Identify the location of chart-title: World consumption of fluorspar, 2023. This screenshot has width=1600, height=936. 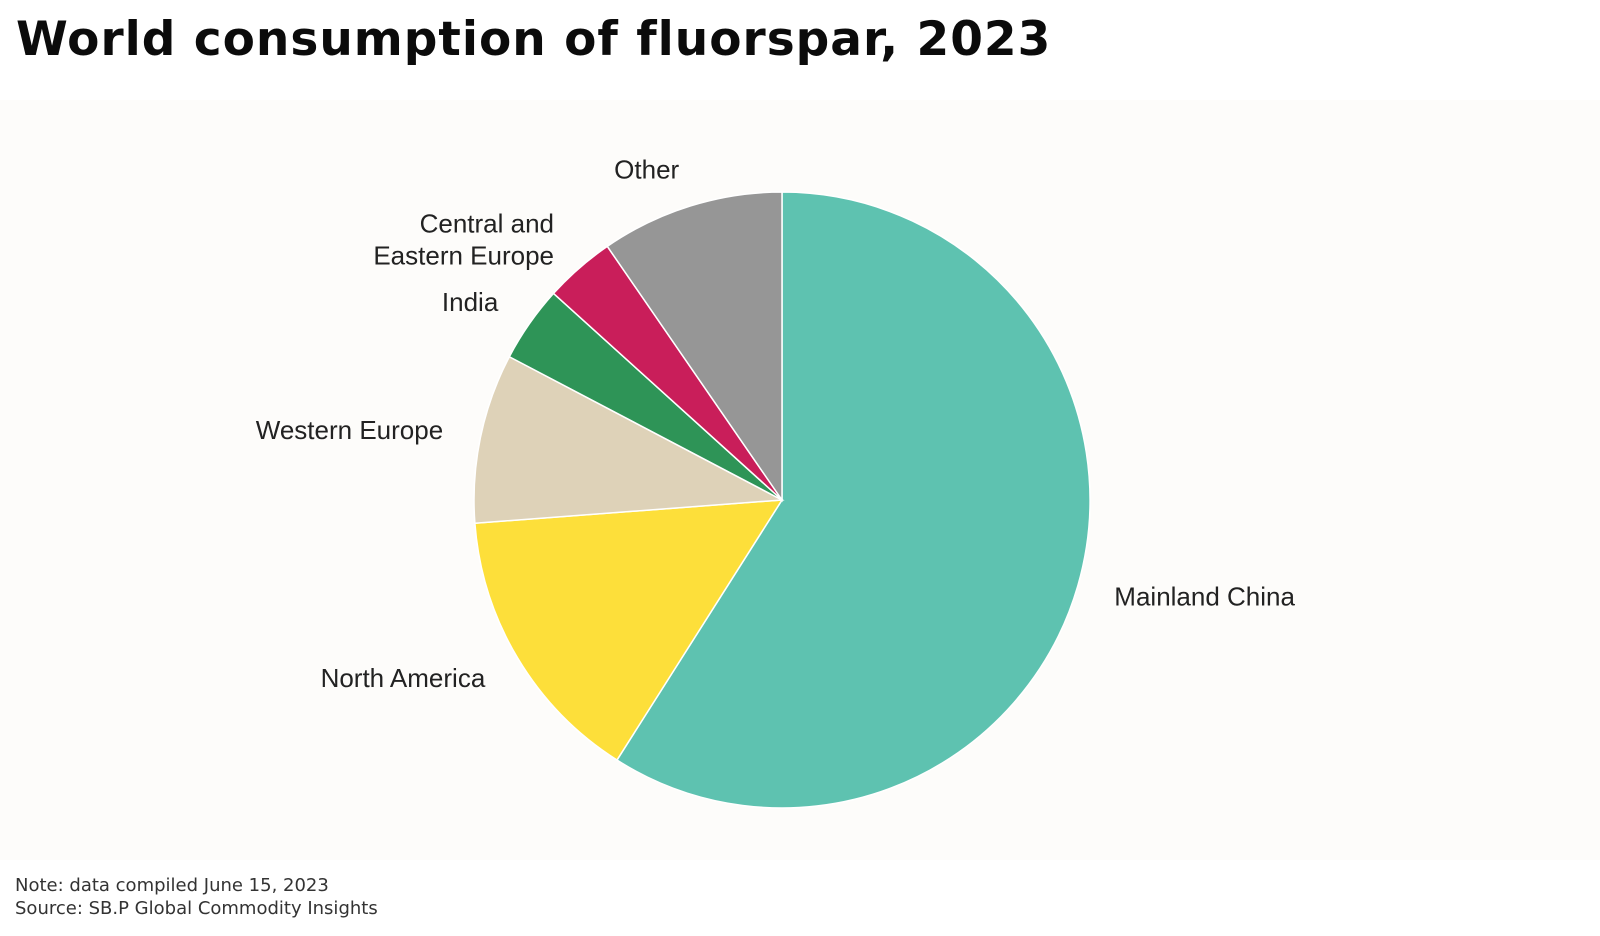
(534, 39).